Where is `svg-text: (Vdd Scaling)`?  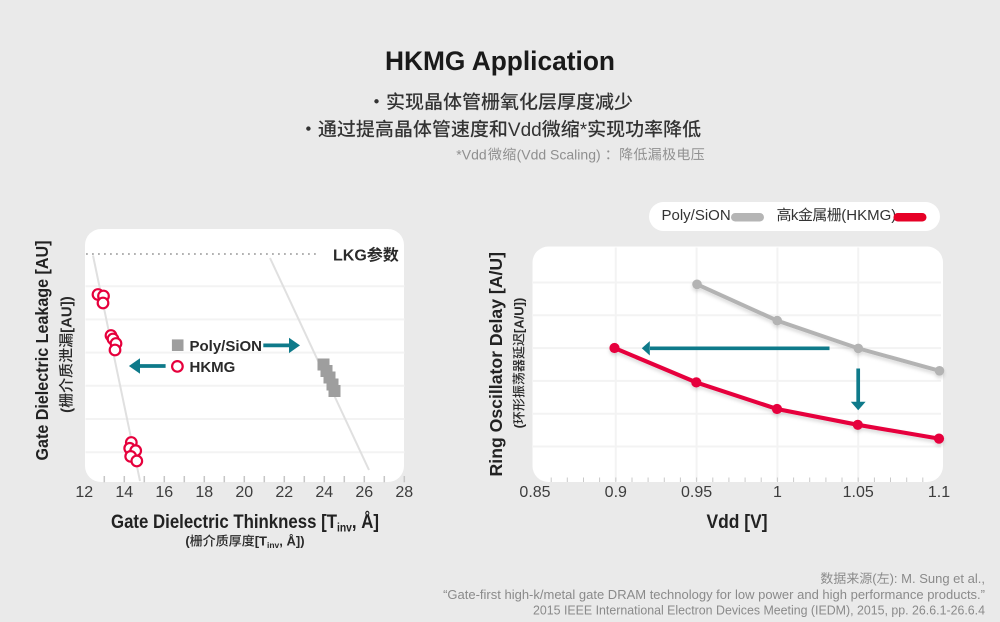
svg-text: (Vdd Scaling) is located at coordinates (559, 154).